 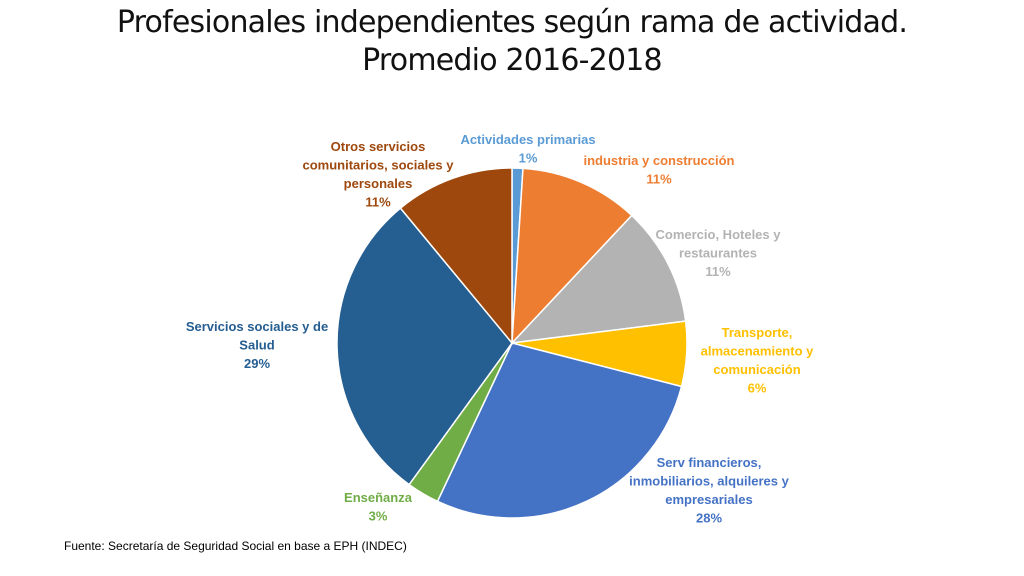 What do you see at coordinates (512, 60) in the screenshot?
I see `title-line-2: Promedio 2016-2018` at bounding box center [512, 60].